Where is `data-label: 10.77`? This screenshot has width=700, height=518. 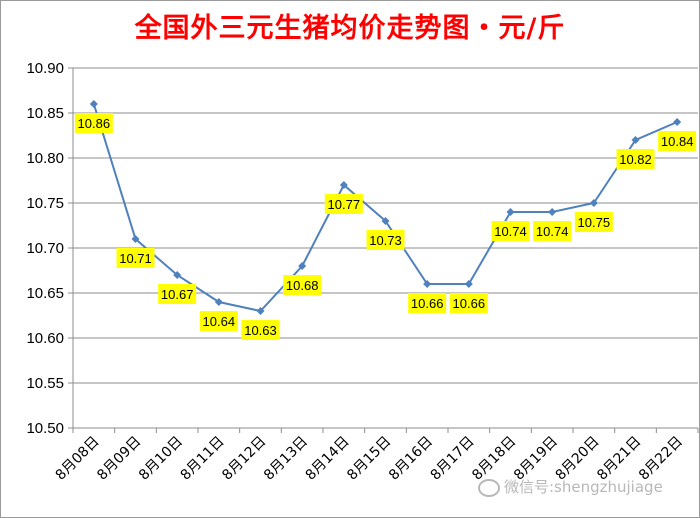
data-label: 10.77 is located at coordinates (344, 204).